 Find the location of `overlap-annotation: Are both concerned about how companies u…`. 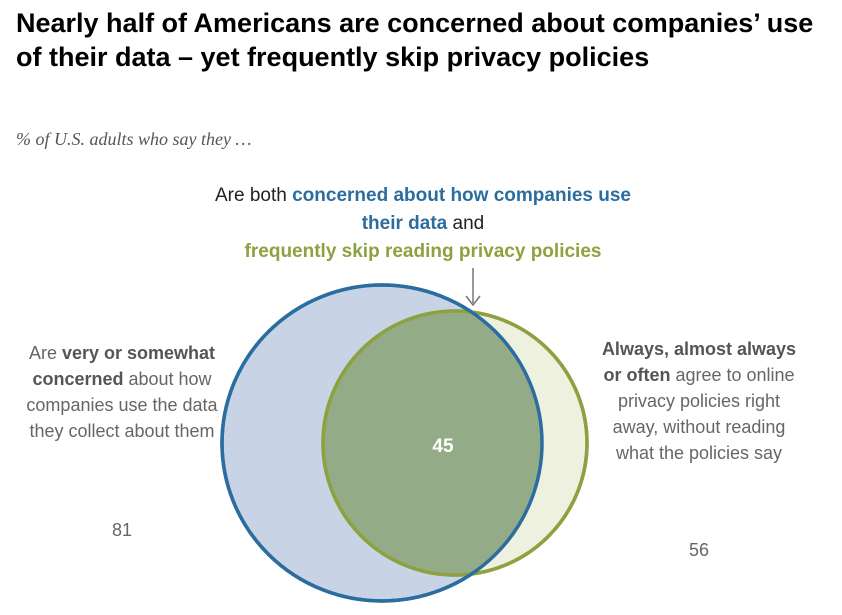

overlap-annotation: Are both concerned about how companies u… is located at coordinates (423, 224).